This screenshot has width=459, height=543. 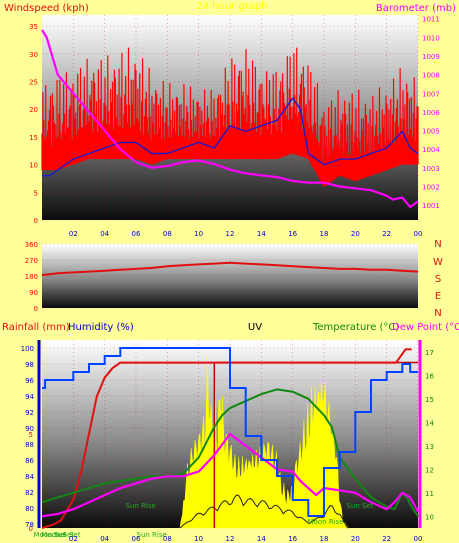 I want to click on temperature-tick: 17, so click(x=429, y=353).